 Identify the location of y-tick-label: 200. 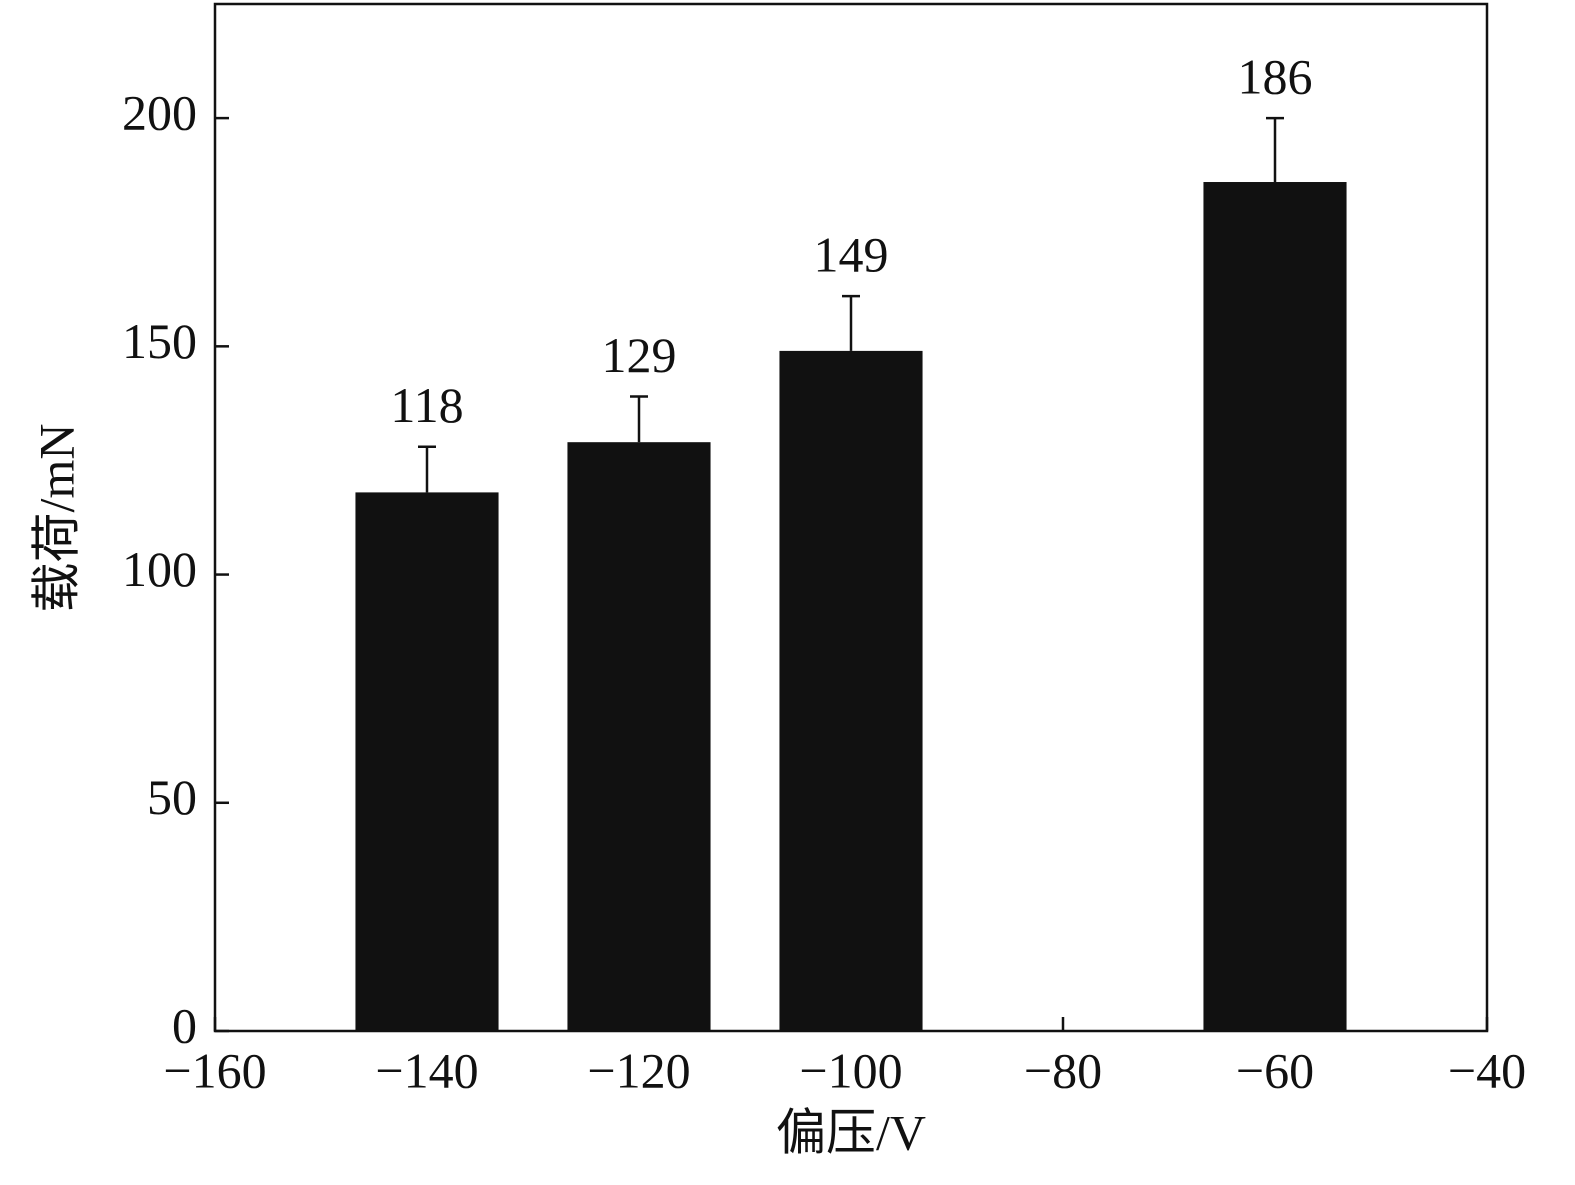
(159, 113).